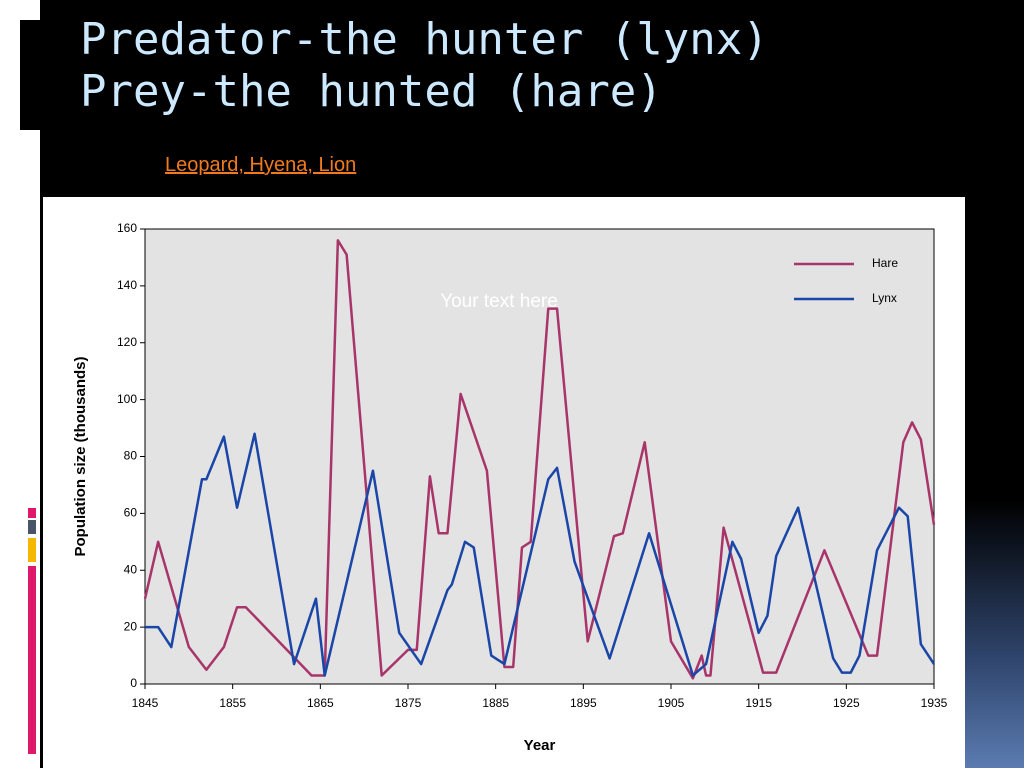 This screenshot has height=768, width=1024. What do you see at coordinates (131, 456) in the screenshot?
I see `y-tick-label: 80` at bounding box center [131, 456].